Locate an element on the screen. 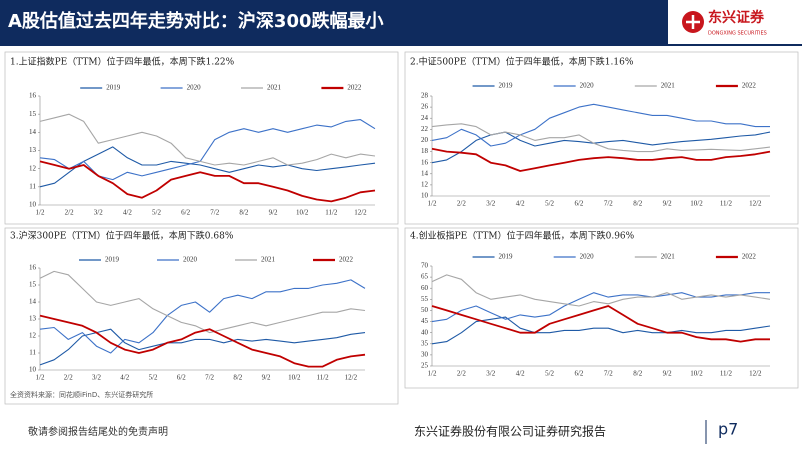  title-bar is located at coordinates (334, 22).